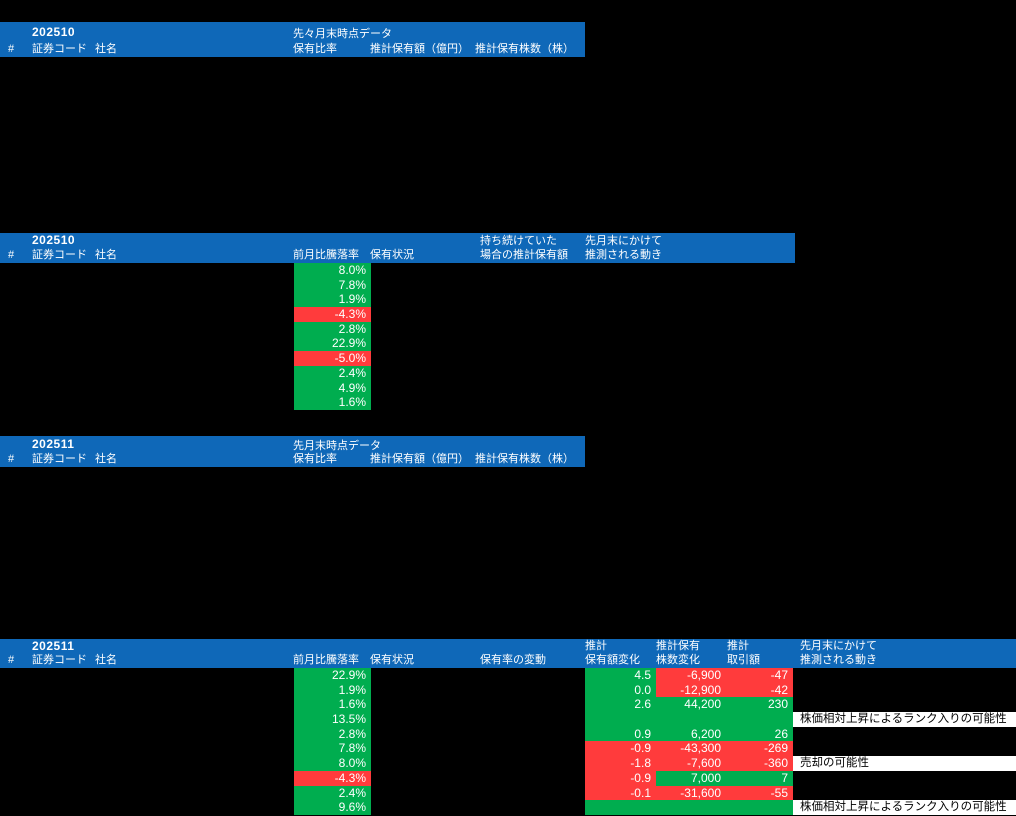 The image size is (1016, 816). Describe the element at coordinates (508, 705) in the screenshot. I see `table-row: 1.6% 2.6 44,200 230` at that location.